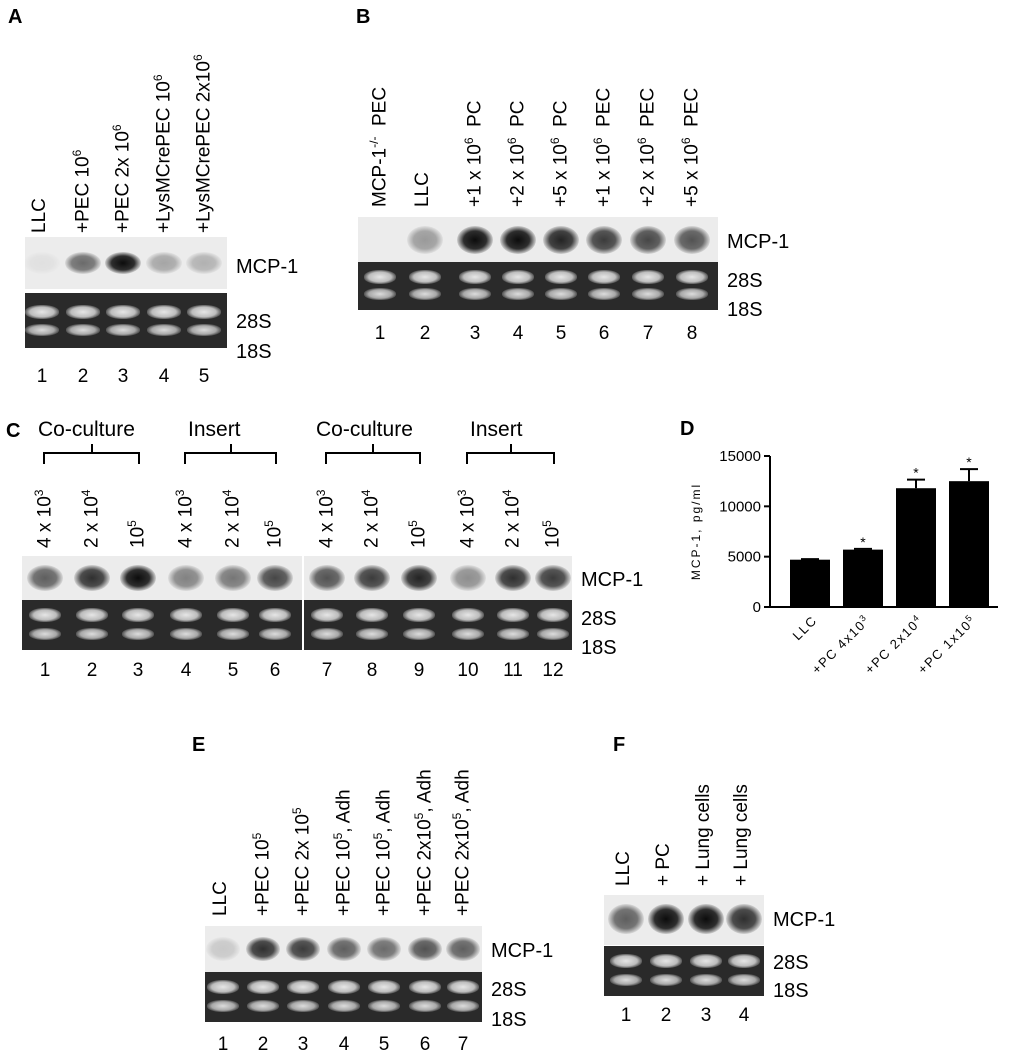 Image resolution: width=1013 pixels, height=1058 pixels. What do you see at coordinates (559, 154) in the screenshot?
I see `lane-label: +5 x 106 PC` at bounding box center [559, 154].